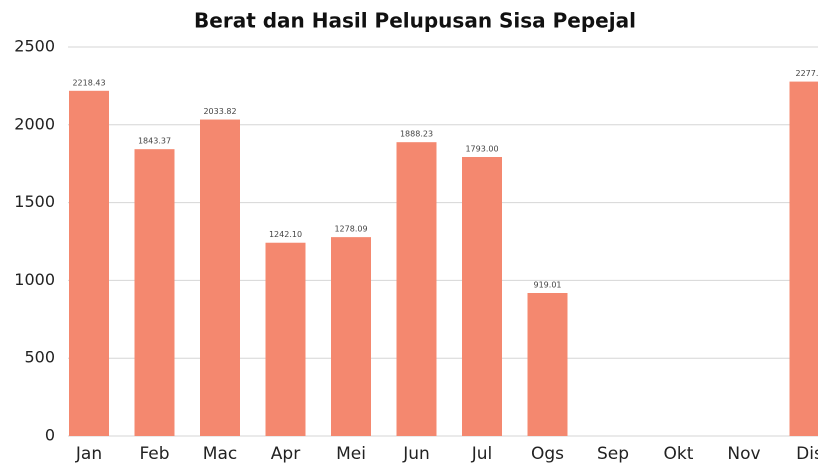 The height and width of the screenshot is (465, 818). Describe the element at coordinates (154, 454) in the screenshot. I see `x-tick-label: Feb` at that location.